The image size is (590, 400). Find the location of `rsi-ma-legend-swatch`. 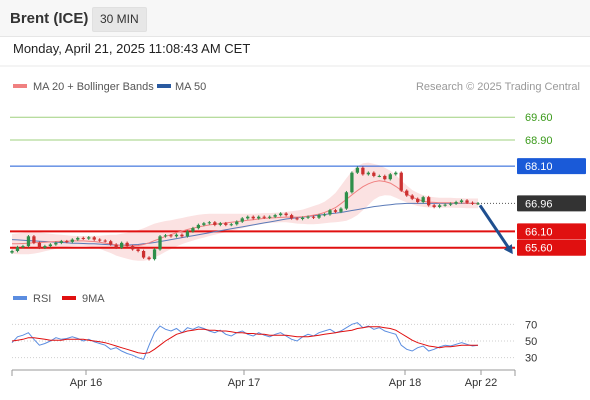

rsi-ma-legend-swatch is located at coordinates (69, 298).